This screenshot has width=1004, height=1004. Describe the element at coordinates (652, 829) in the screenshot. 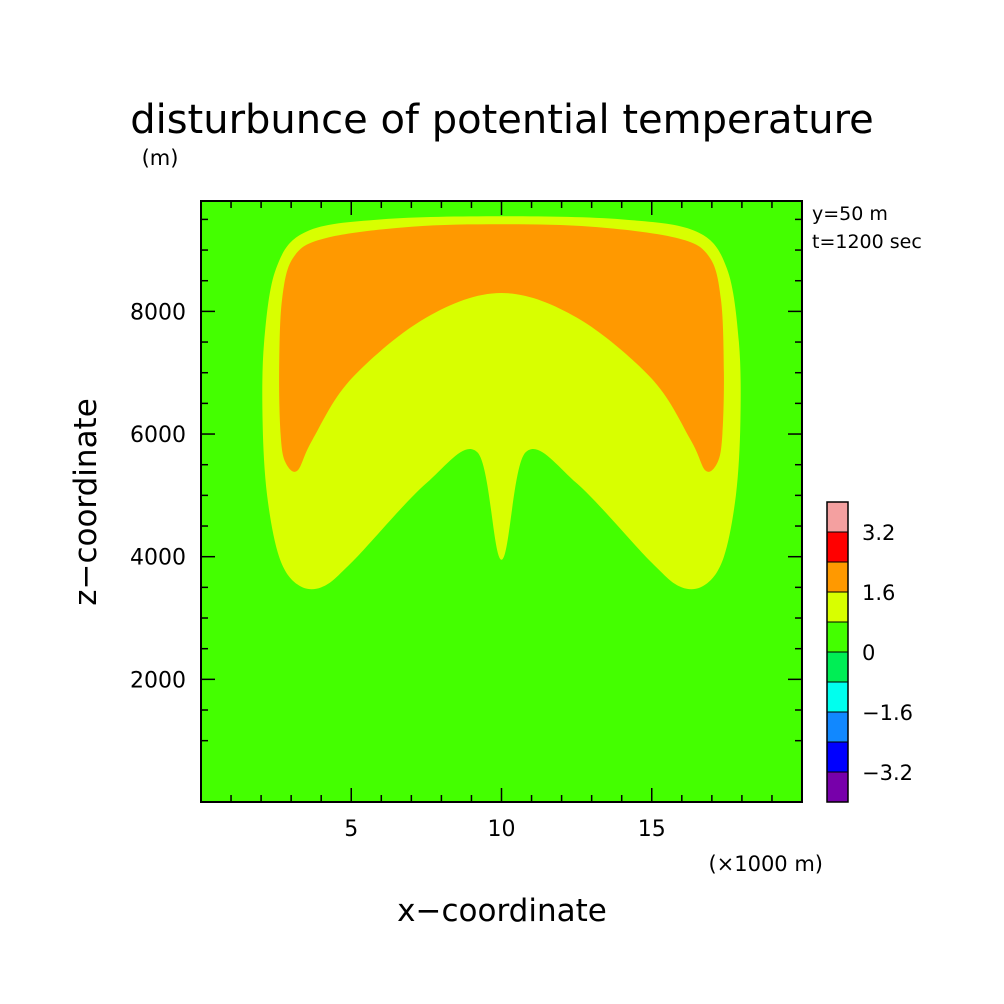

I see `x-tick-label: 15` at that location.